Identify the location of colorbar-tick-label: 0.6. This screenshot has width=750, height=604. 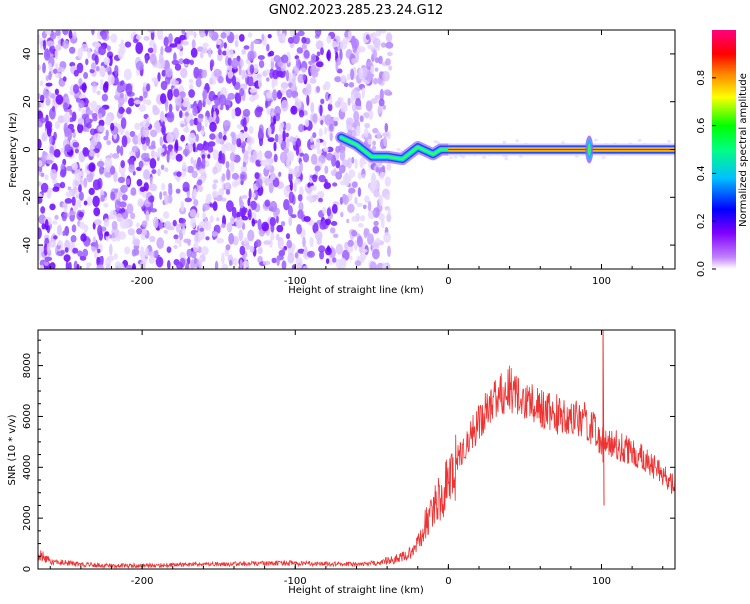
(701, 126).